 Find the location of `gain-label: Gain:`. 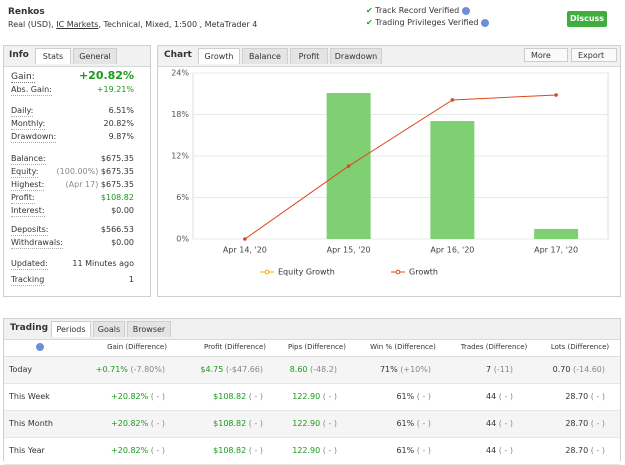

gain-label: Gain: is located at coordinates (23, 77).